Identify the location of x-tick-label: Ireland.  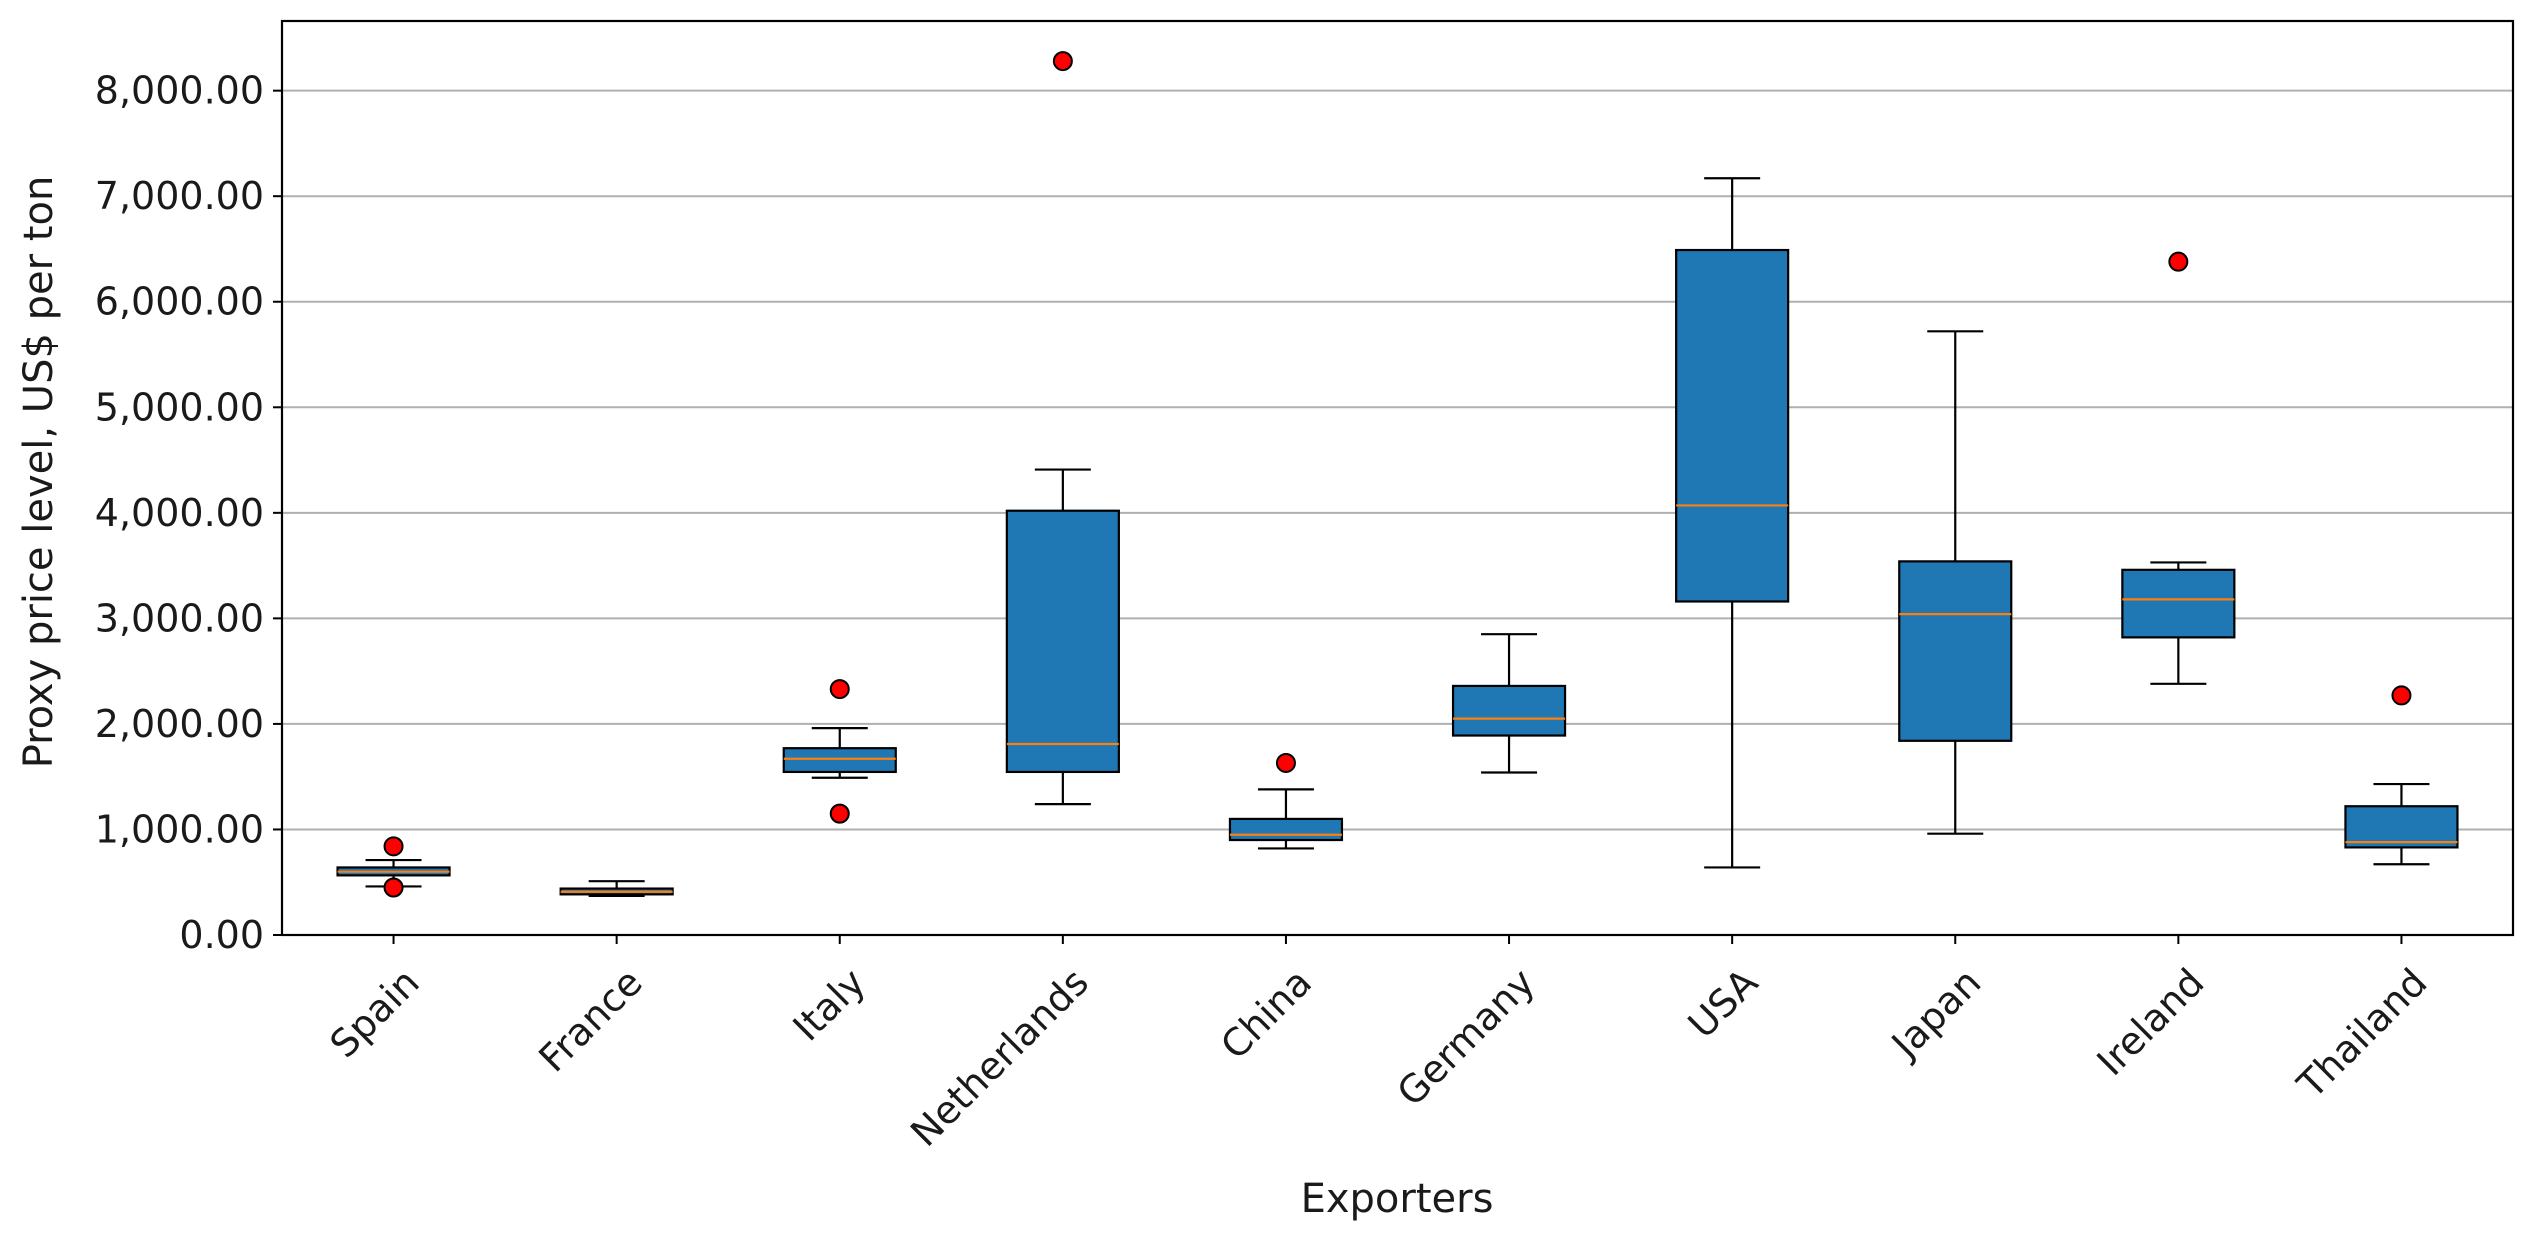
(2150, 1022).